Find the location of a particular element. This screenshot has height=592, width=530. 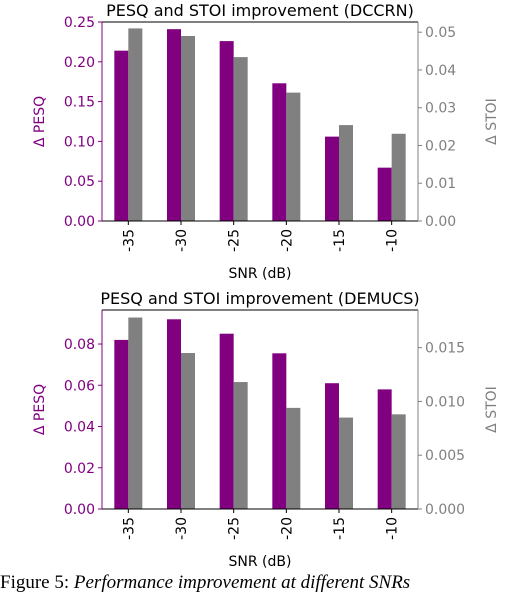

y-tick-label-right: 0.00 is located at coordinates (440, 222).